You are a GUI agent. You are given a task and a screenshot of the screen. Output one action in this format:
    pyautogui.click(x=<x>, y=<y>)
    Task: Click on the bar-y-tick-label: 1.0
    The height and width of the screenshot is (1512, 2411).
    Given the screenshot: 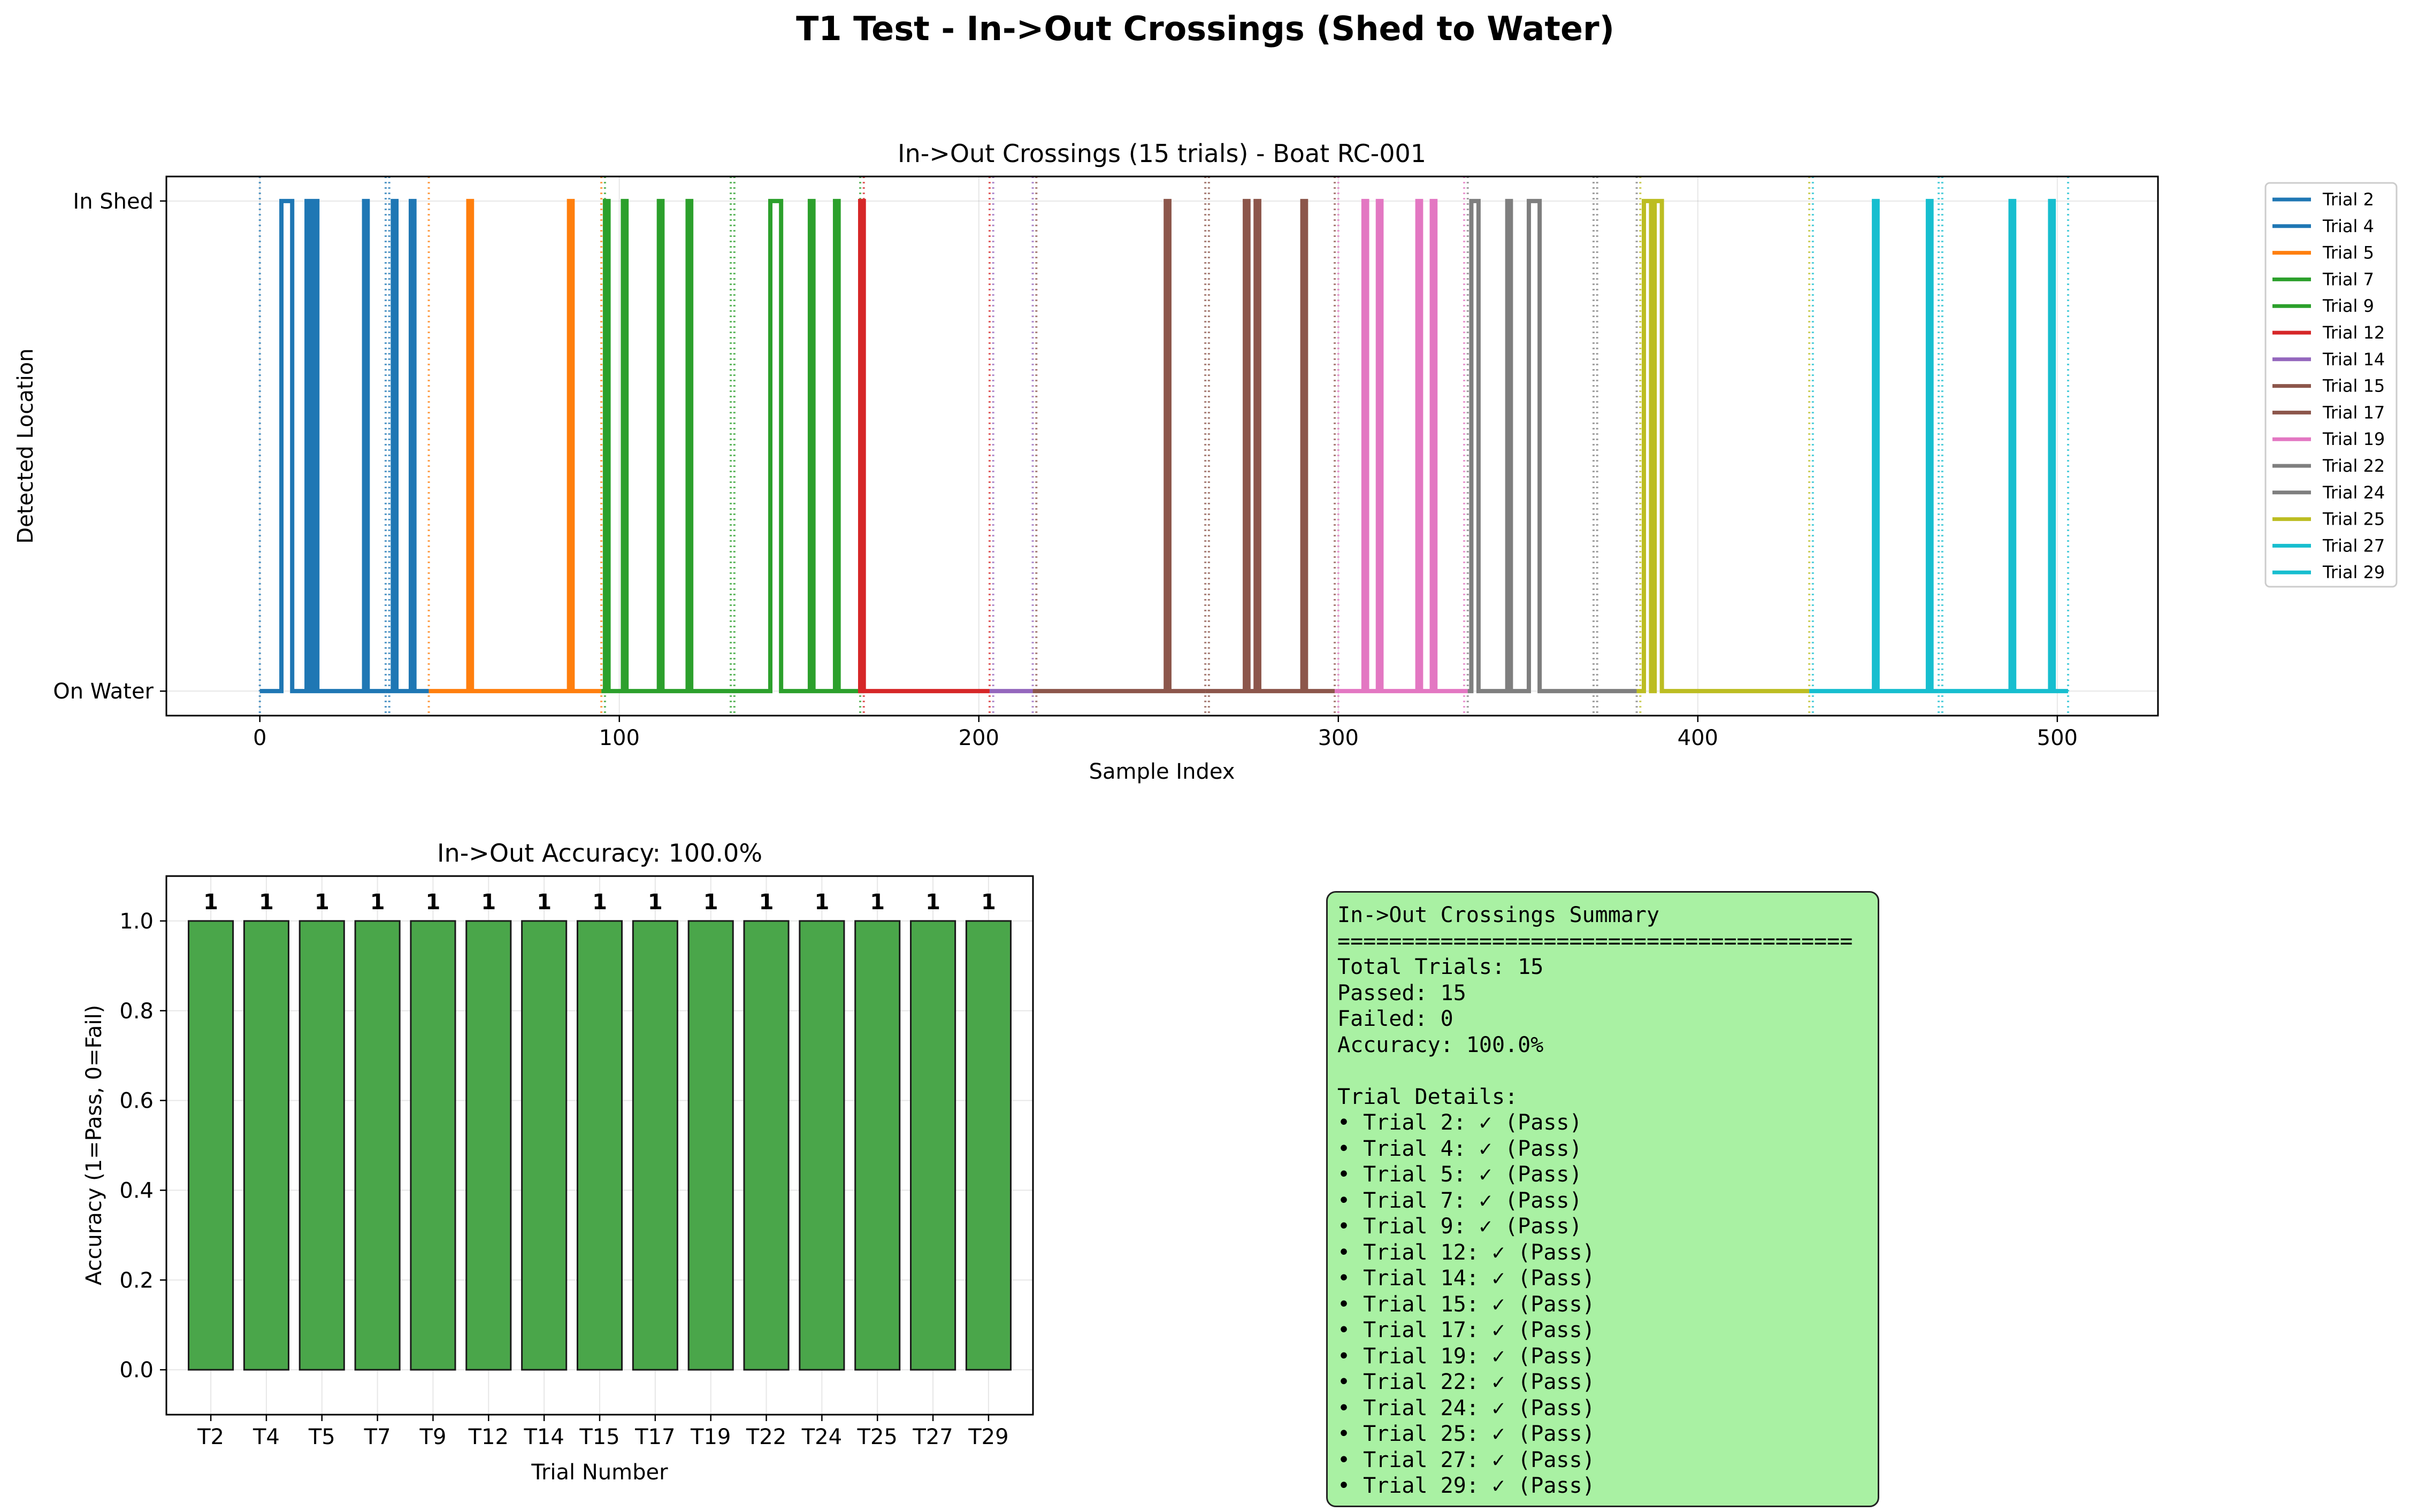 What is the action you would take?
    pyautogui.click(x=136, y=921)
    